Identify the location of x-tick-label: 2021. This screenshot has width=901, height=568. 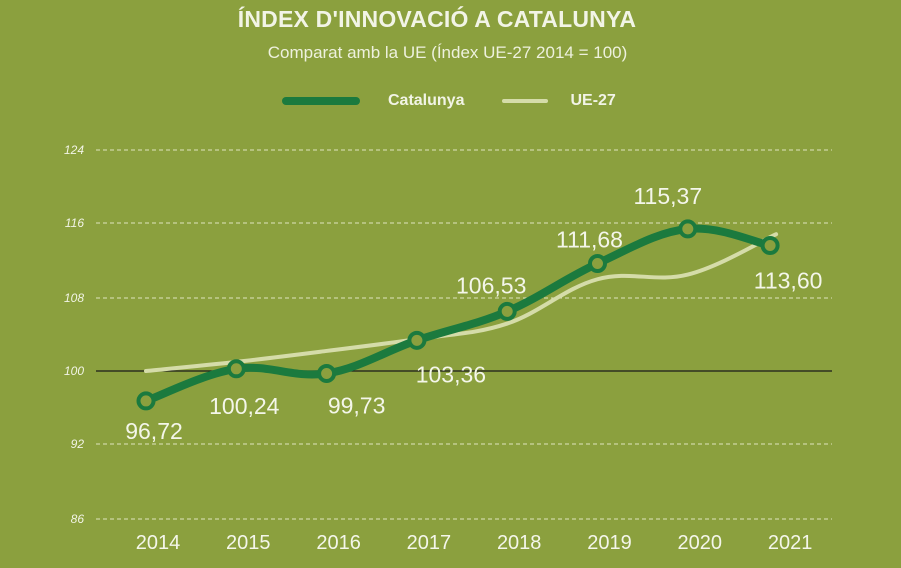
(790, 543).